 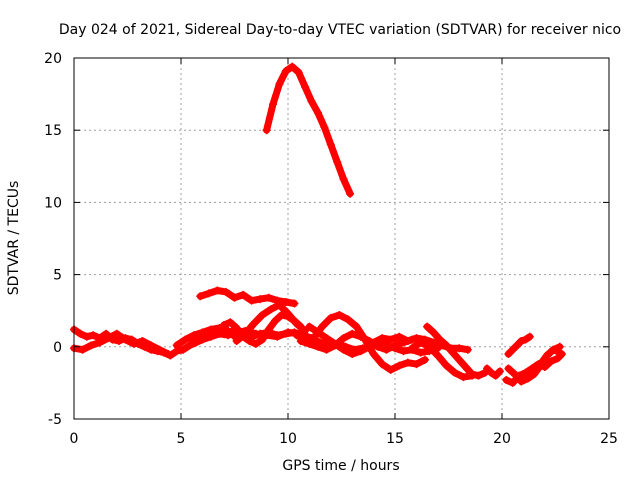 I want to click on y-tick-label: 10, so click(x=53, y=203).